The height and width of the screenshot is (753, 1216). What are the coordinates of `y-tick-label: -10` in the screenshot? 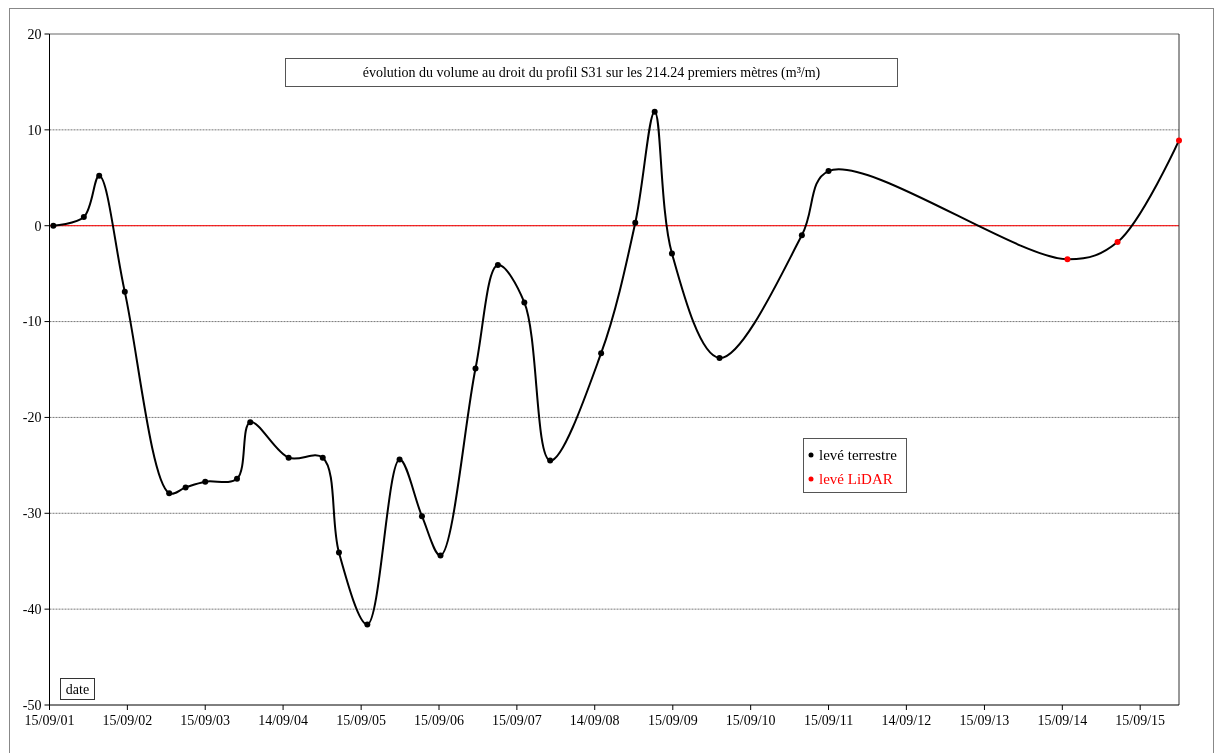 It's located at (32, 322).